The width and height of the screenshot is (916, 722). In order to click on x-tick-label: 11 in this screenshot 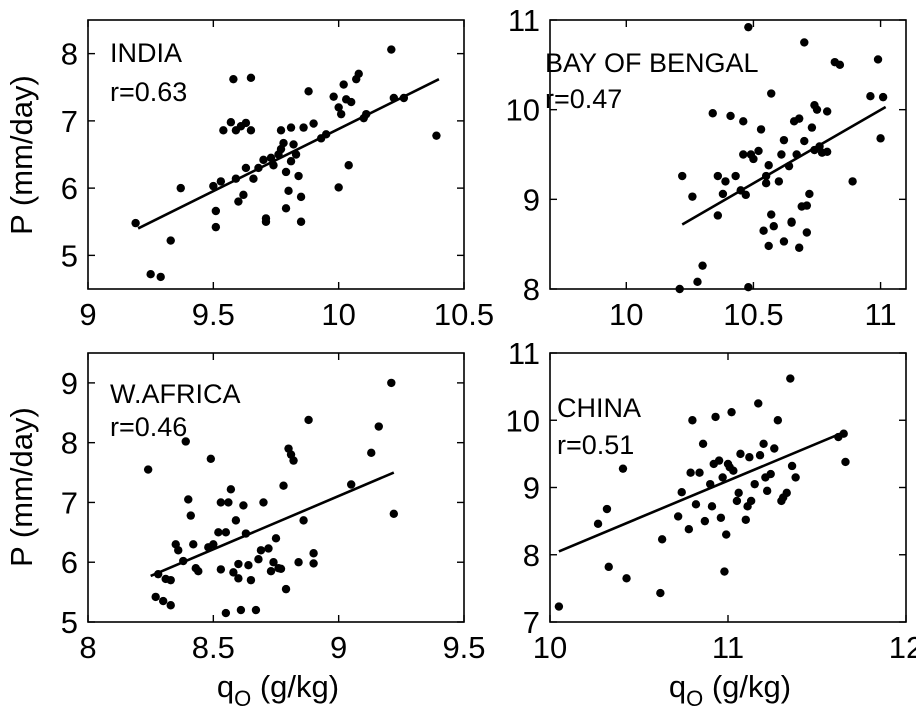, I will do `click(728, 647)`.